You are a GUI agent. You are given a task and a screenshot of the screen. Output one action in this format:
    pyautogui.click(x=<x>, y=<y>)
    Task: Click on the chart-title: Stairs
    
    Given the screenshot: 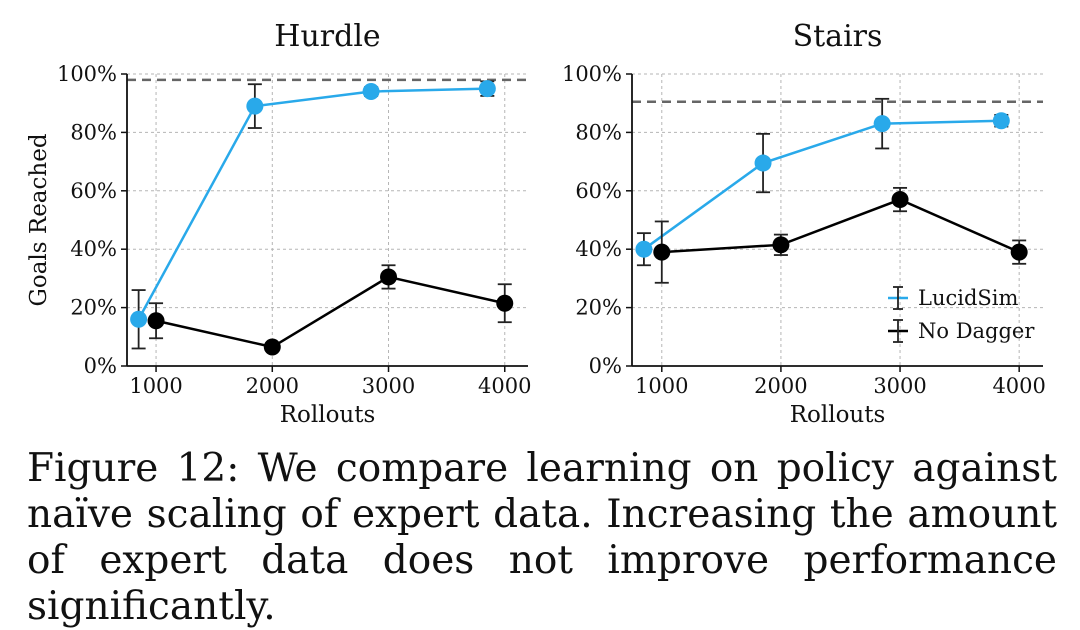 What is the action you would take?
    pyautogui.click(x=838, y=36)
    